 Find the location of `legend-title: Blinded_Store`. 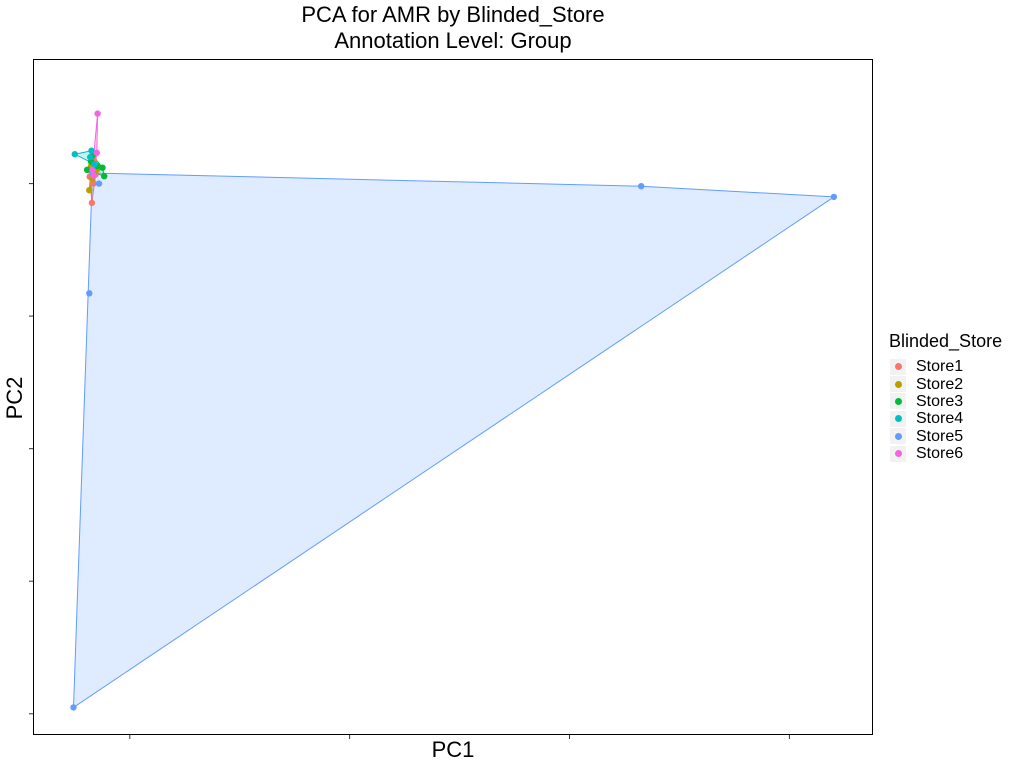

legend-title: Blinded_Store is located at coordinates (946, 341).